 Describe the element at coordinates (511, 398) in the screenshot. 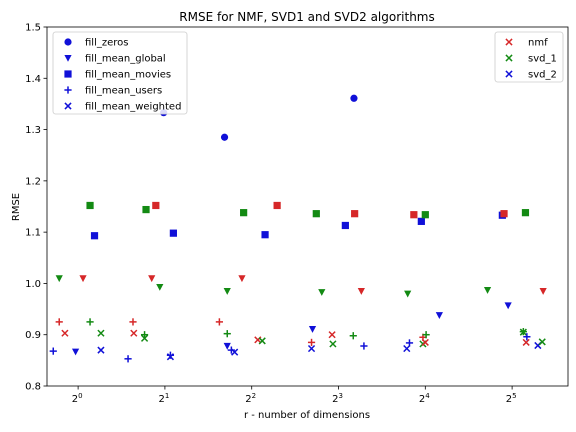

I see `x-tick-label: 25` at that location.